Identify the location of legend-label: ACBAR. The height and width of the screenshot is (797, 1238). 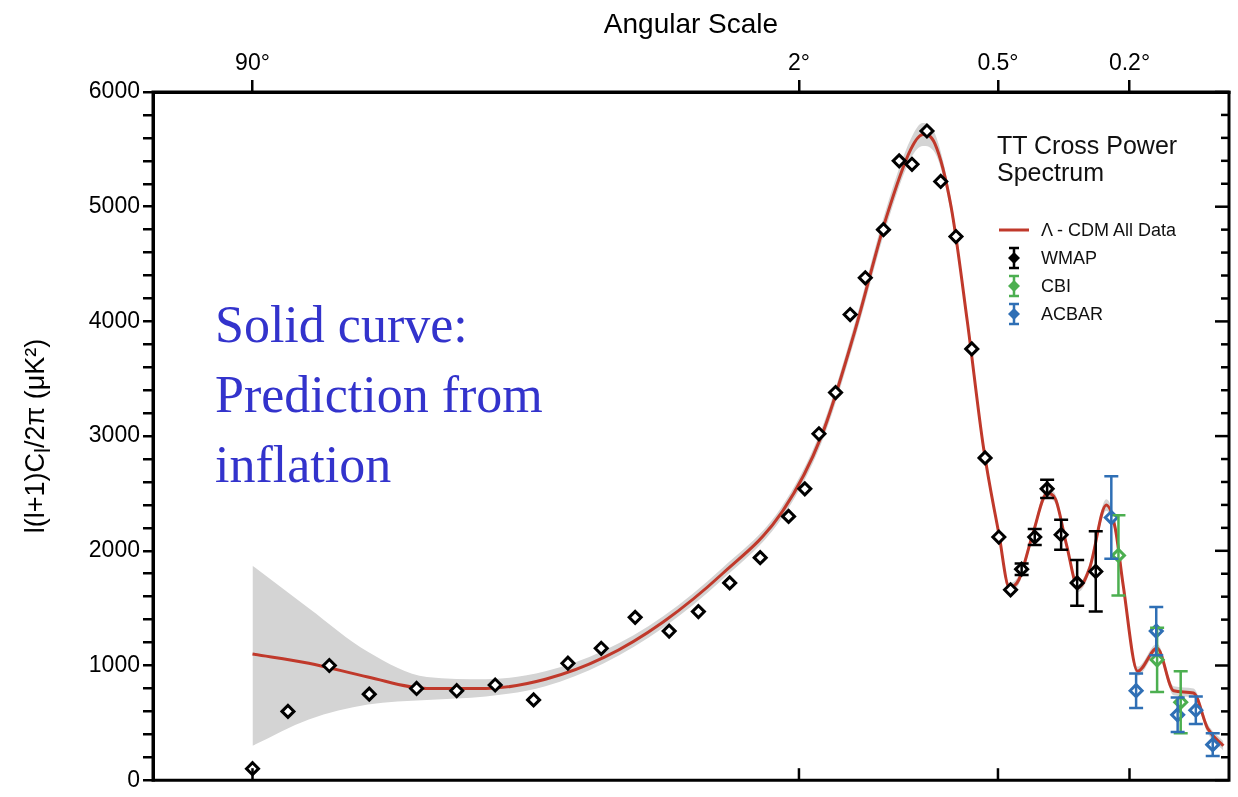
(1072, 314).